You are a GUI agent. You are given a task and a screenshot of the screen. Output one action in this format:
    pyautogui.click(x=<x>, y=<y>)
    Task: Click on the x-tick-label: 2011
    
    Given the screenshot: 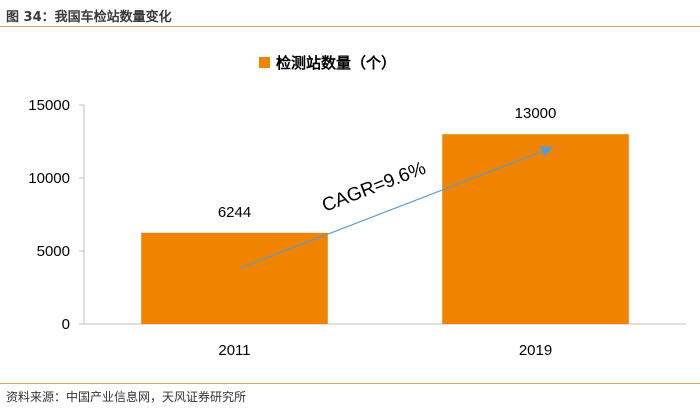 What is the action you would take?
    pyautogui.click(x=234, y=350)
    